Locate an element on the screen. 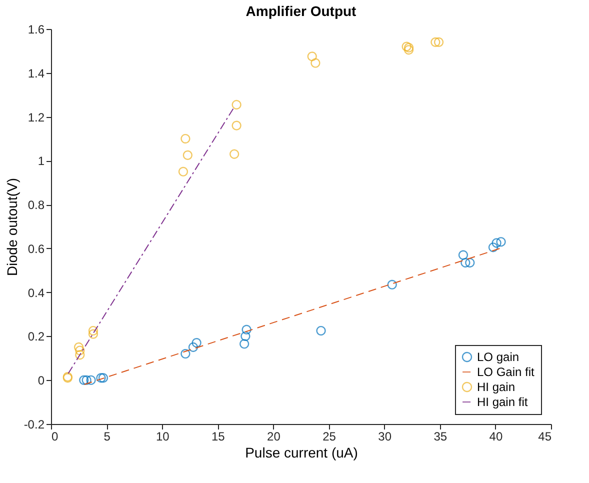 The image size is (589, 483). y-tick-label: 1.6 is located at coordinates (36, 29).